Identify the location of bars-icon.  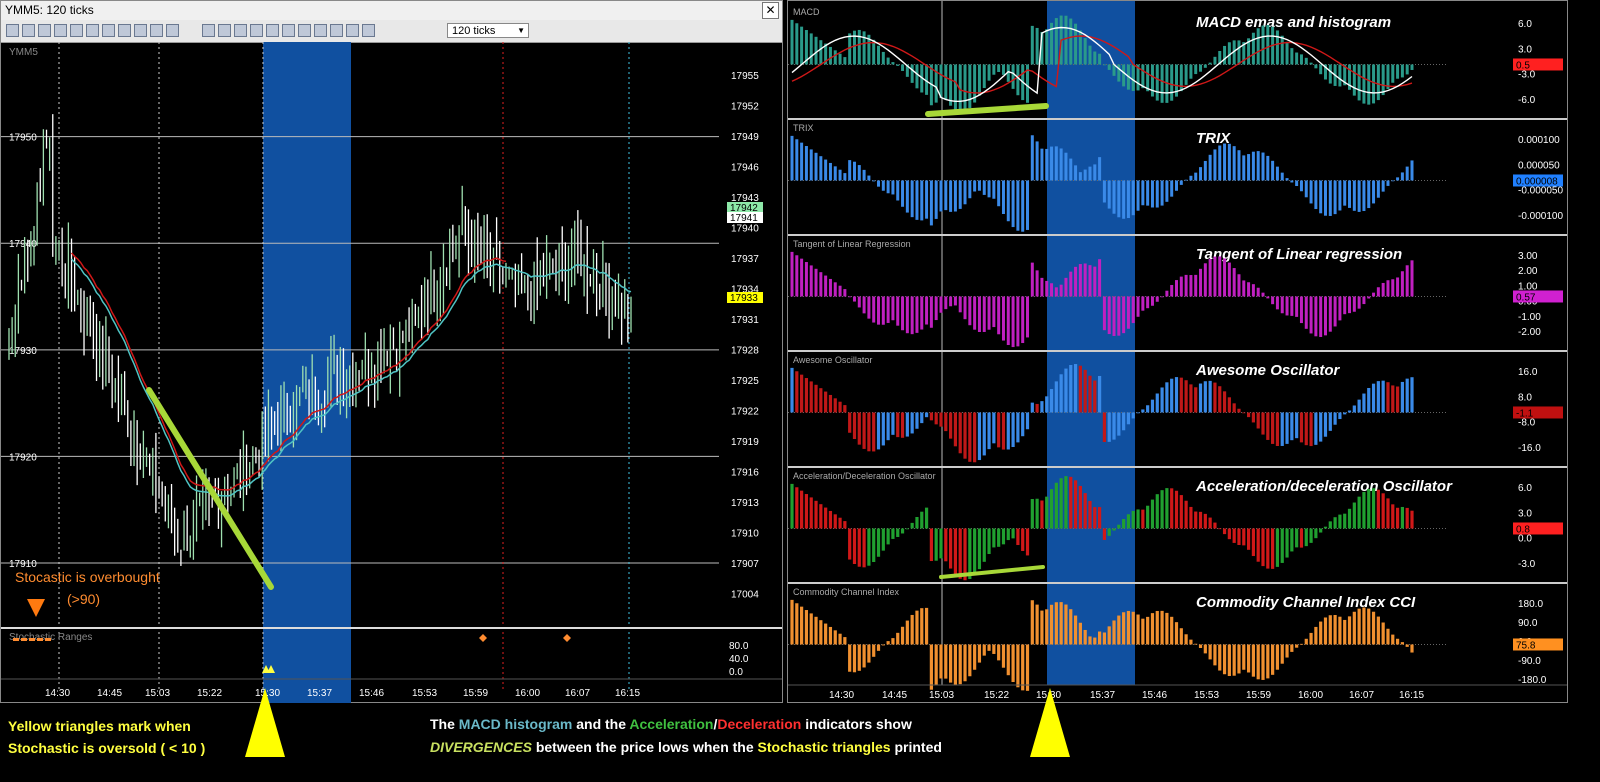
(140, 30).